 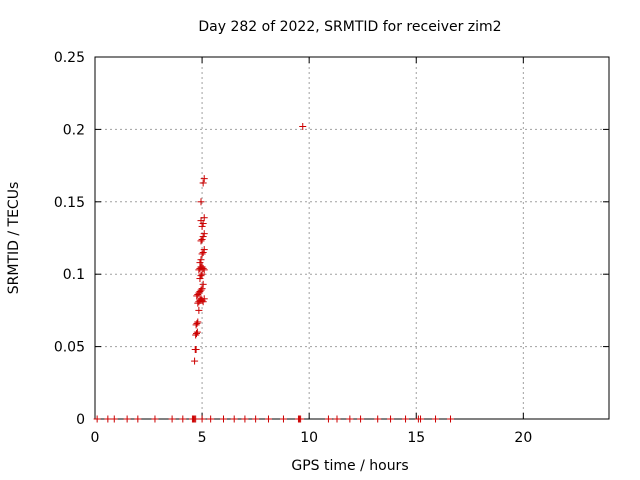 What do you see at coordinates (202, 438) in the screenshot?
I see `x-tick-label: 5` at bounding box center [202, 438].